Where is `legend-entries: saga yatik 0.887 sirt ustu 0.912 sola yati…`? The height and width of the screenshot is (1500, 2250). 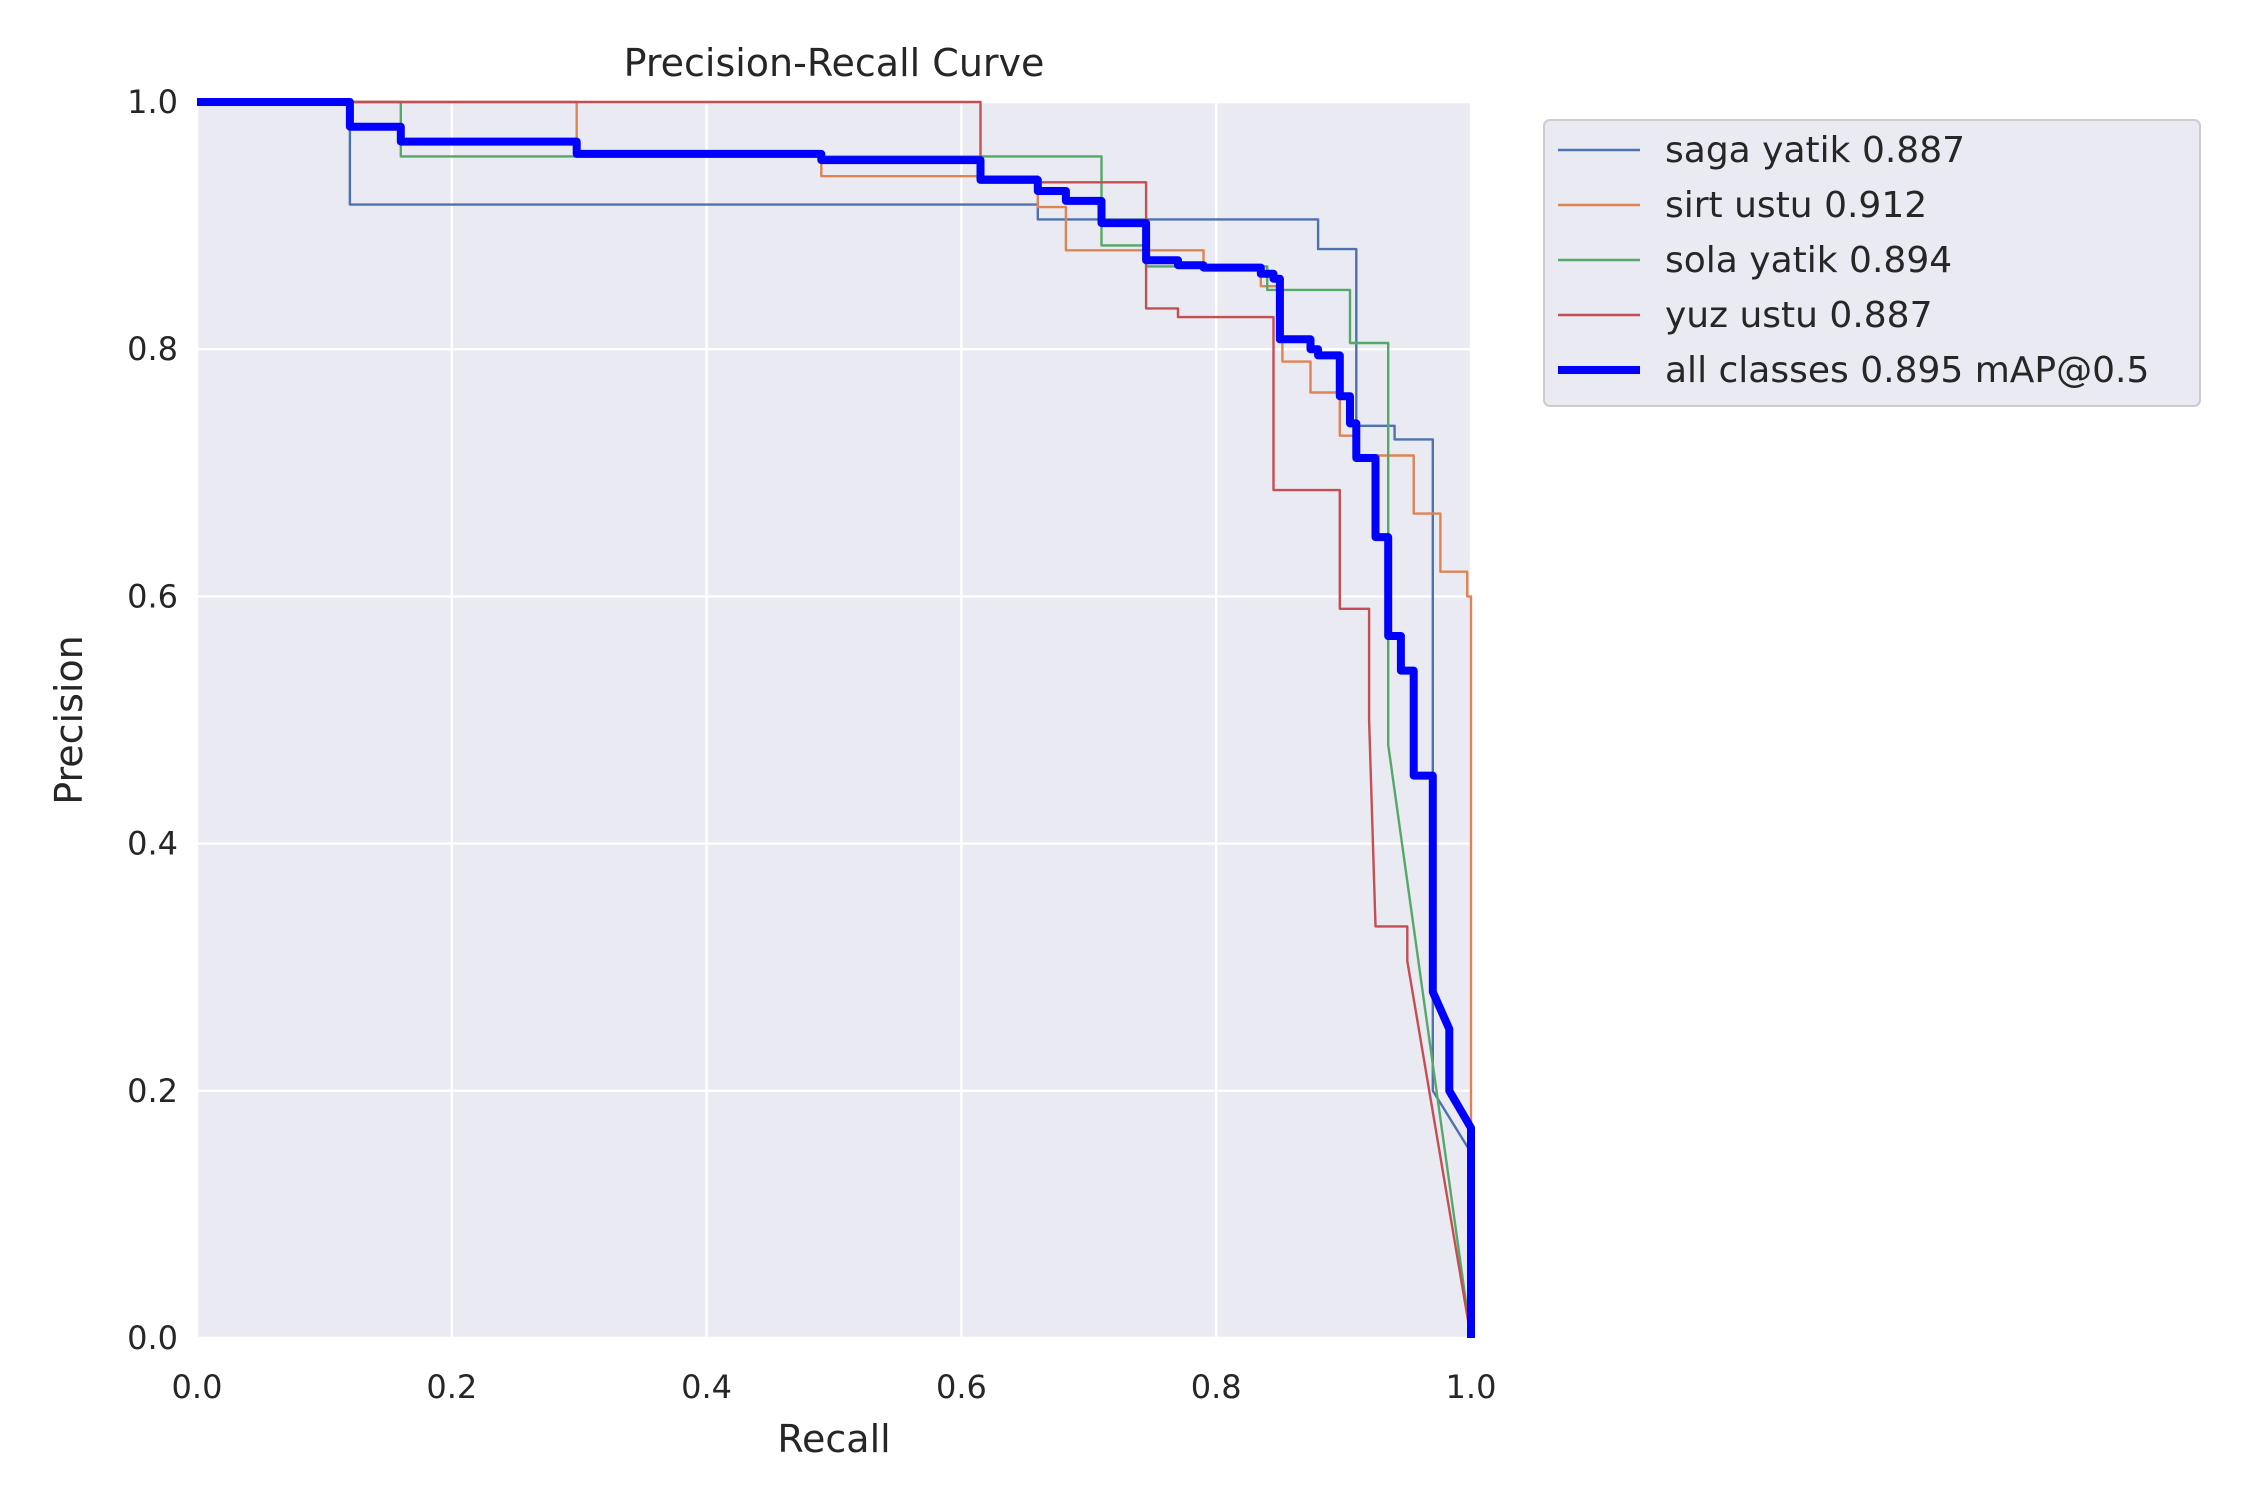 legend-entries: saga yatik 0.887 sirt ustu 0.912 sola yati… is located at coordinates (1853, 260).